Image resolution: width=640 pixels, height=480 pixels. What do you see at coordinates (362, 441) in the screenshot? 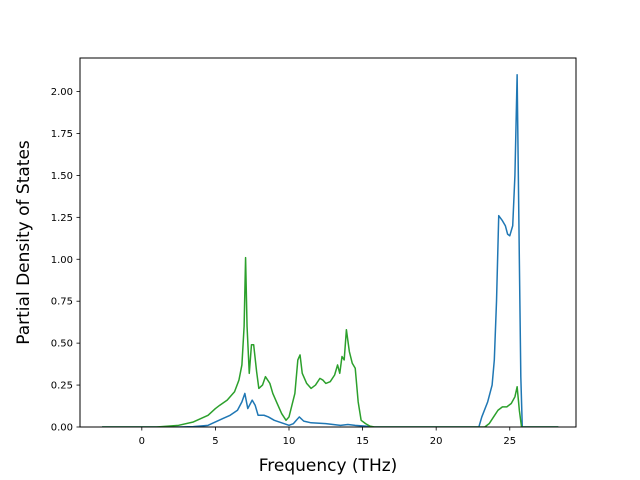
I see `x-tick-label: 15` at bounding box center [362, 441].